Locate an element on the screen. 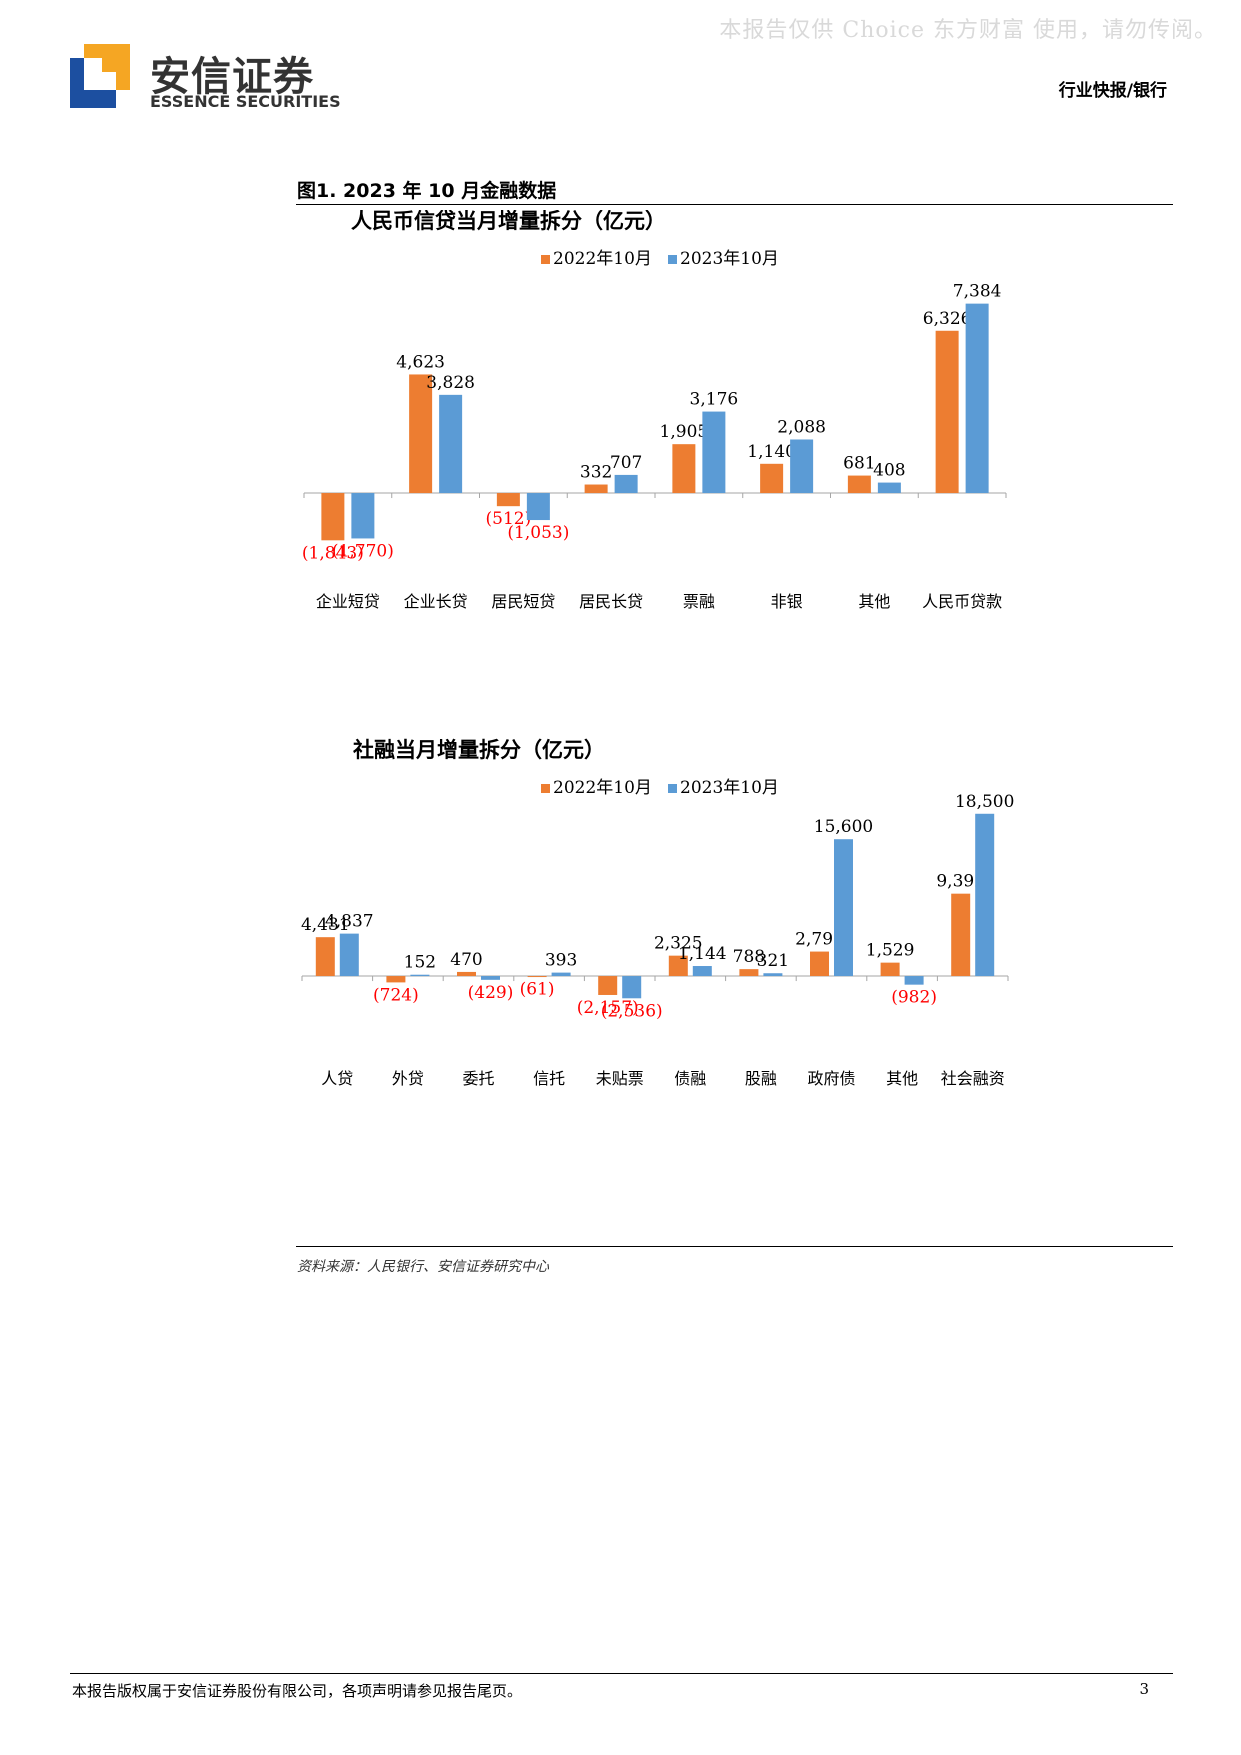 This screenshot has width=1241, height=1755. data-label: 18,500 is located at coordinates (984, 802).